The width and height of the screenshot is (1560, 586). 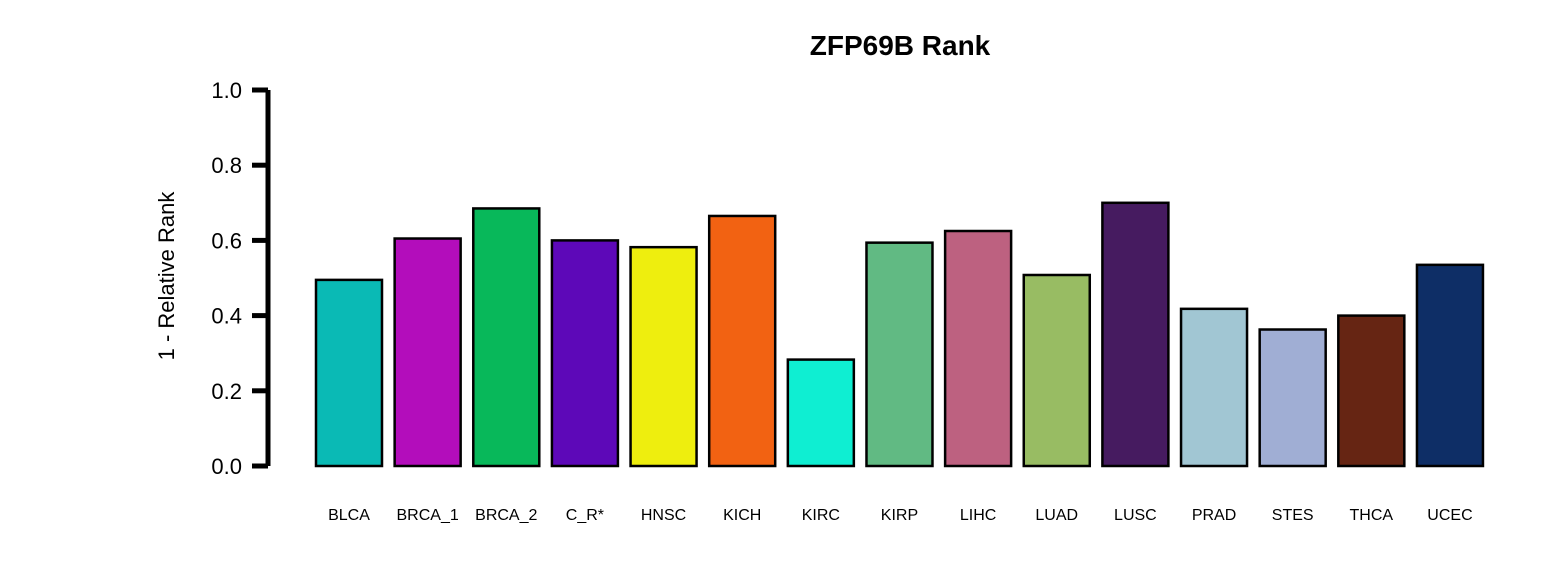 I want to click on x-tick-label: LIHC, so click(x=978, y=515).